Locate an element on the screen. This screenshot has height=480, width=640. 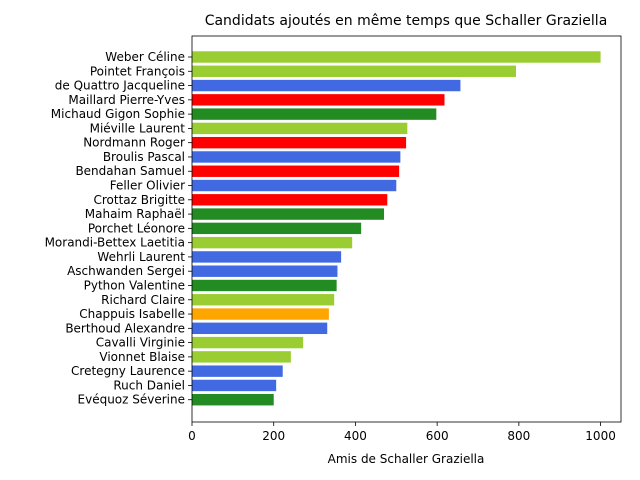
y-tick-label: Maillard Pierre-Yves is located at coordinates (126, 100).